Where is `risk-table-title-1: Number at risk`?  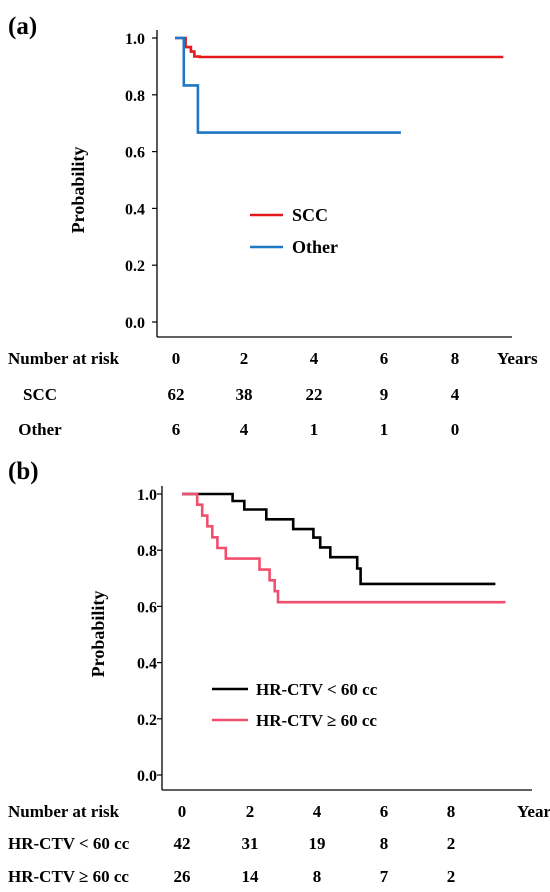
risk-table-title-1: Number at risk is located at coordinates (64, 811).